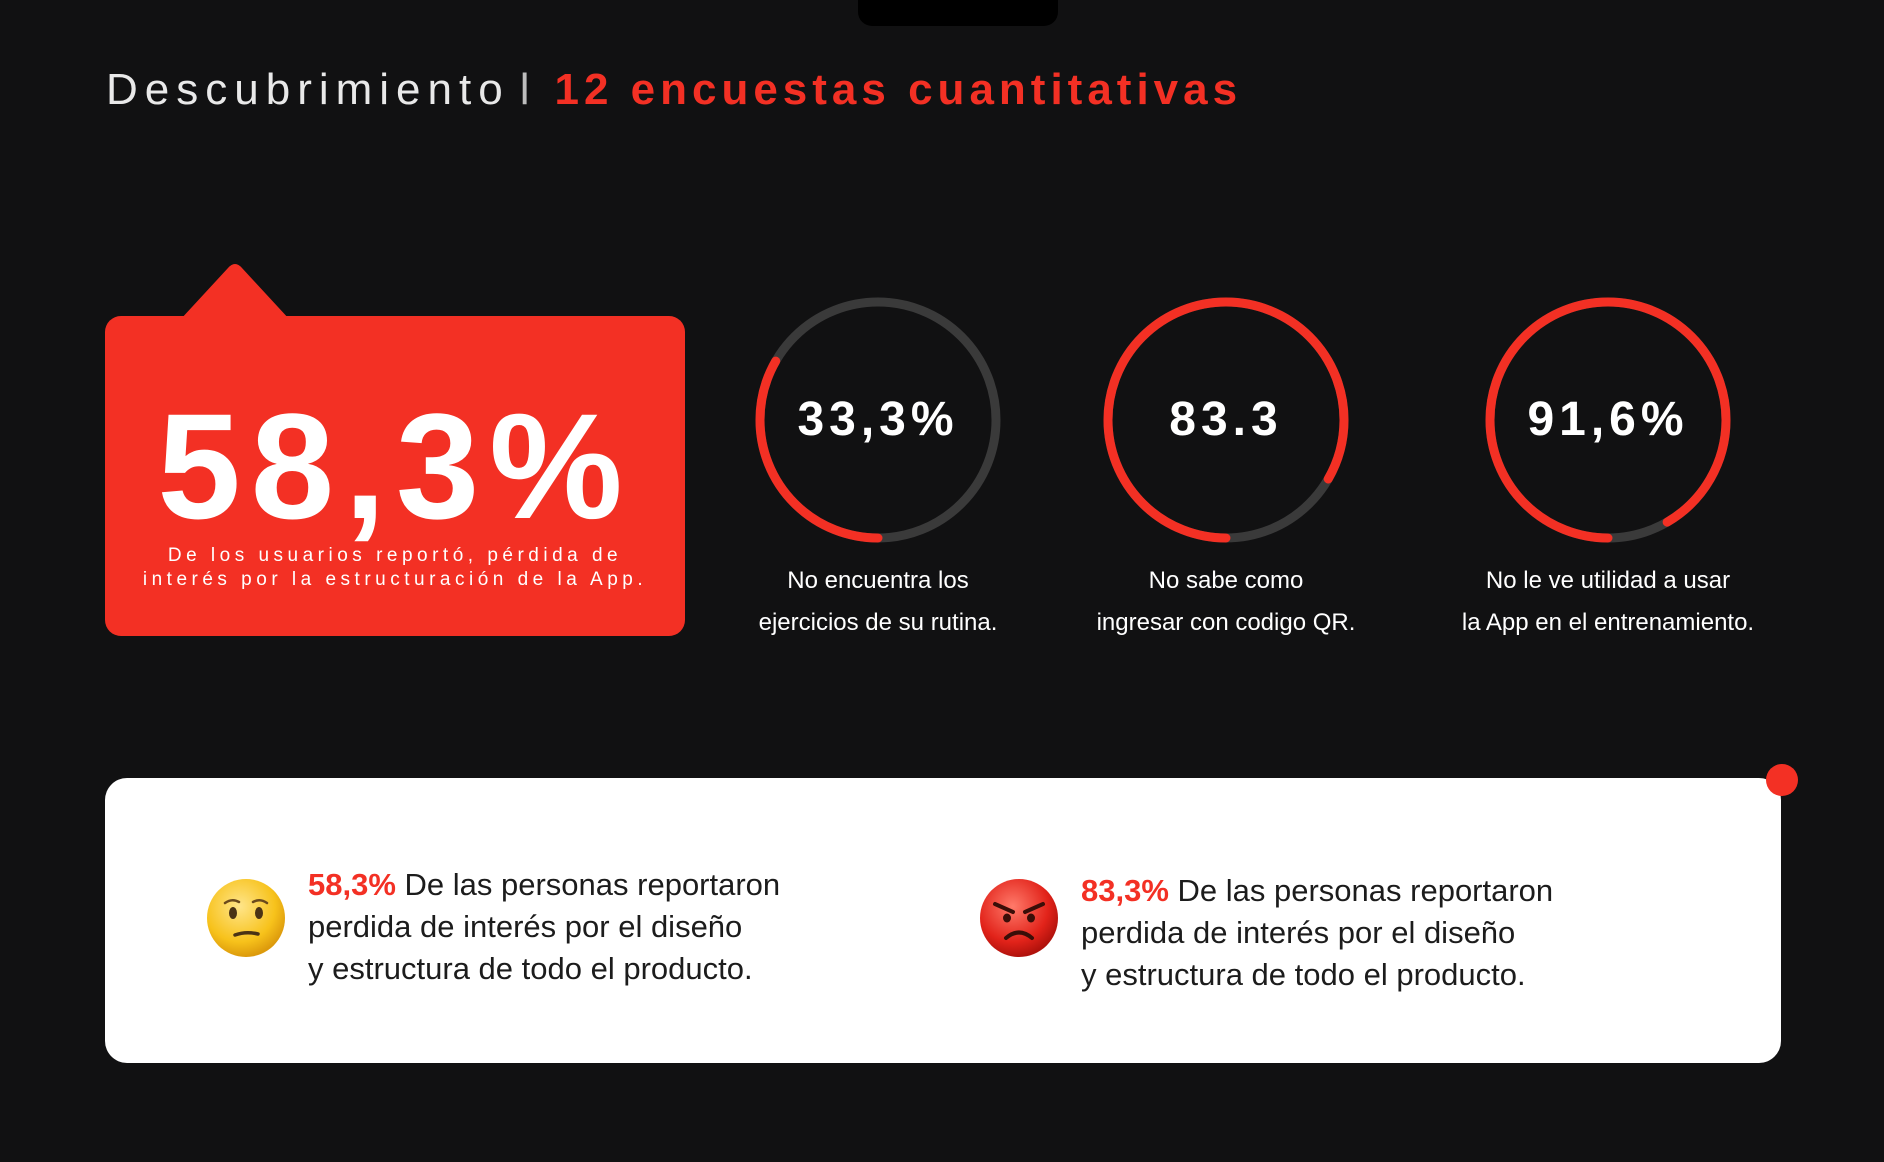 This screenshot has width=1884, height=1162. Describe the element at coordinates (1125, 890) in the screenshot. I see `finding-percent: 83,3%` at that location.